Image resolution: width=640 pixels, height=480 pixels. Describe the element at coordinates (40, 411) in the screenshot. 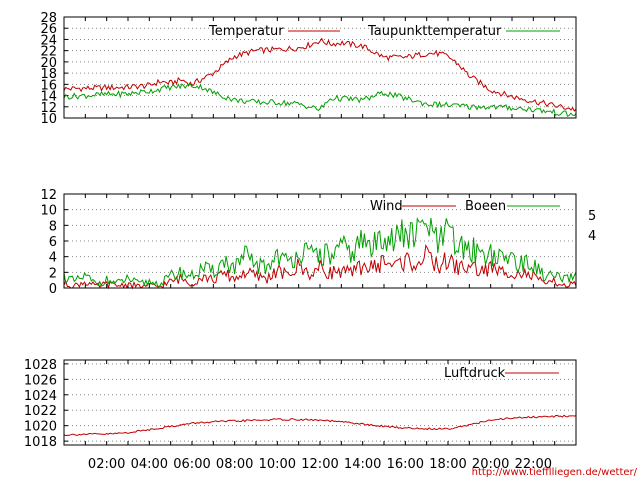

I see `pressure-y-tick-label: 1022` at that location.